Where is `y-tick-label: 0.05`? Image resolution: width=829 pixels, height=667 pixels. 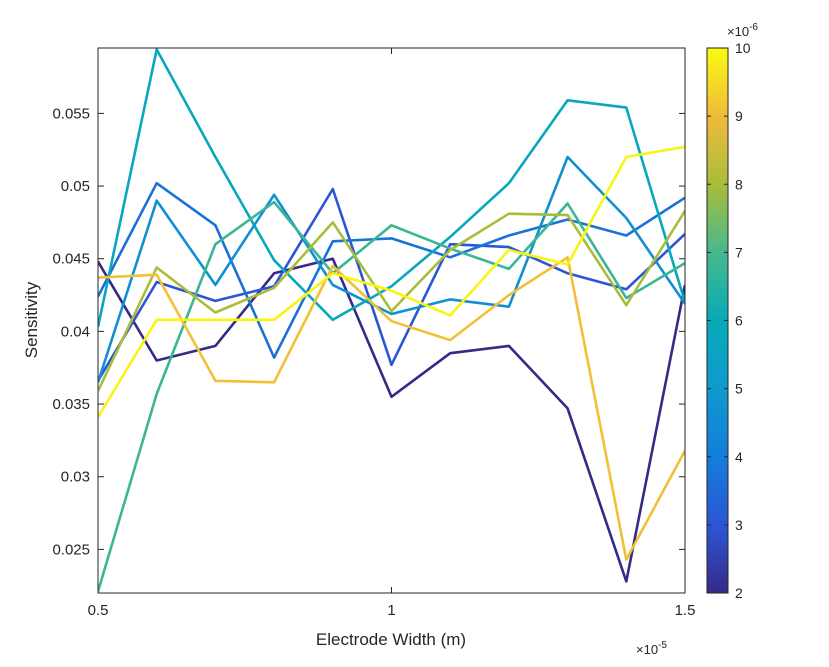 y-tick-label: 0.05 is located at coordinates (75, 186).